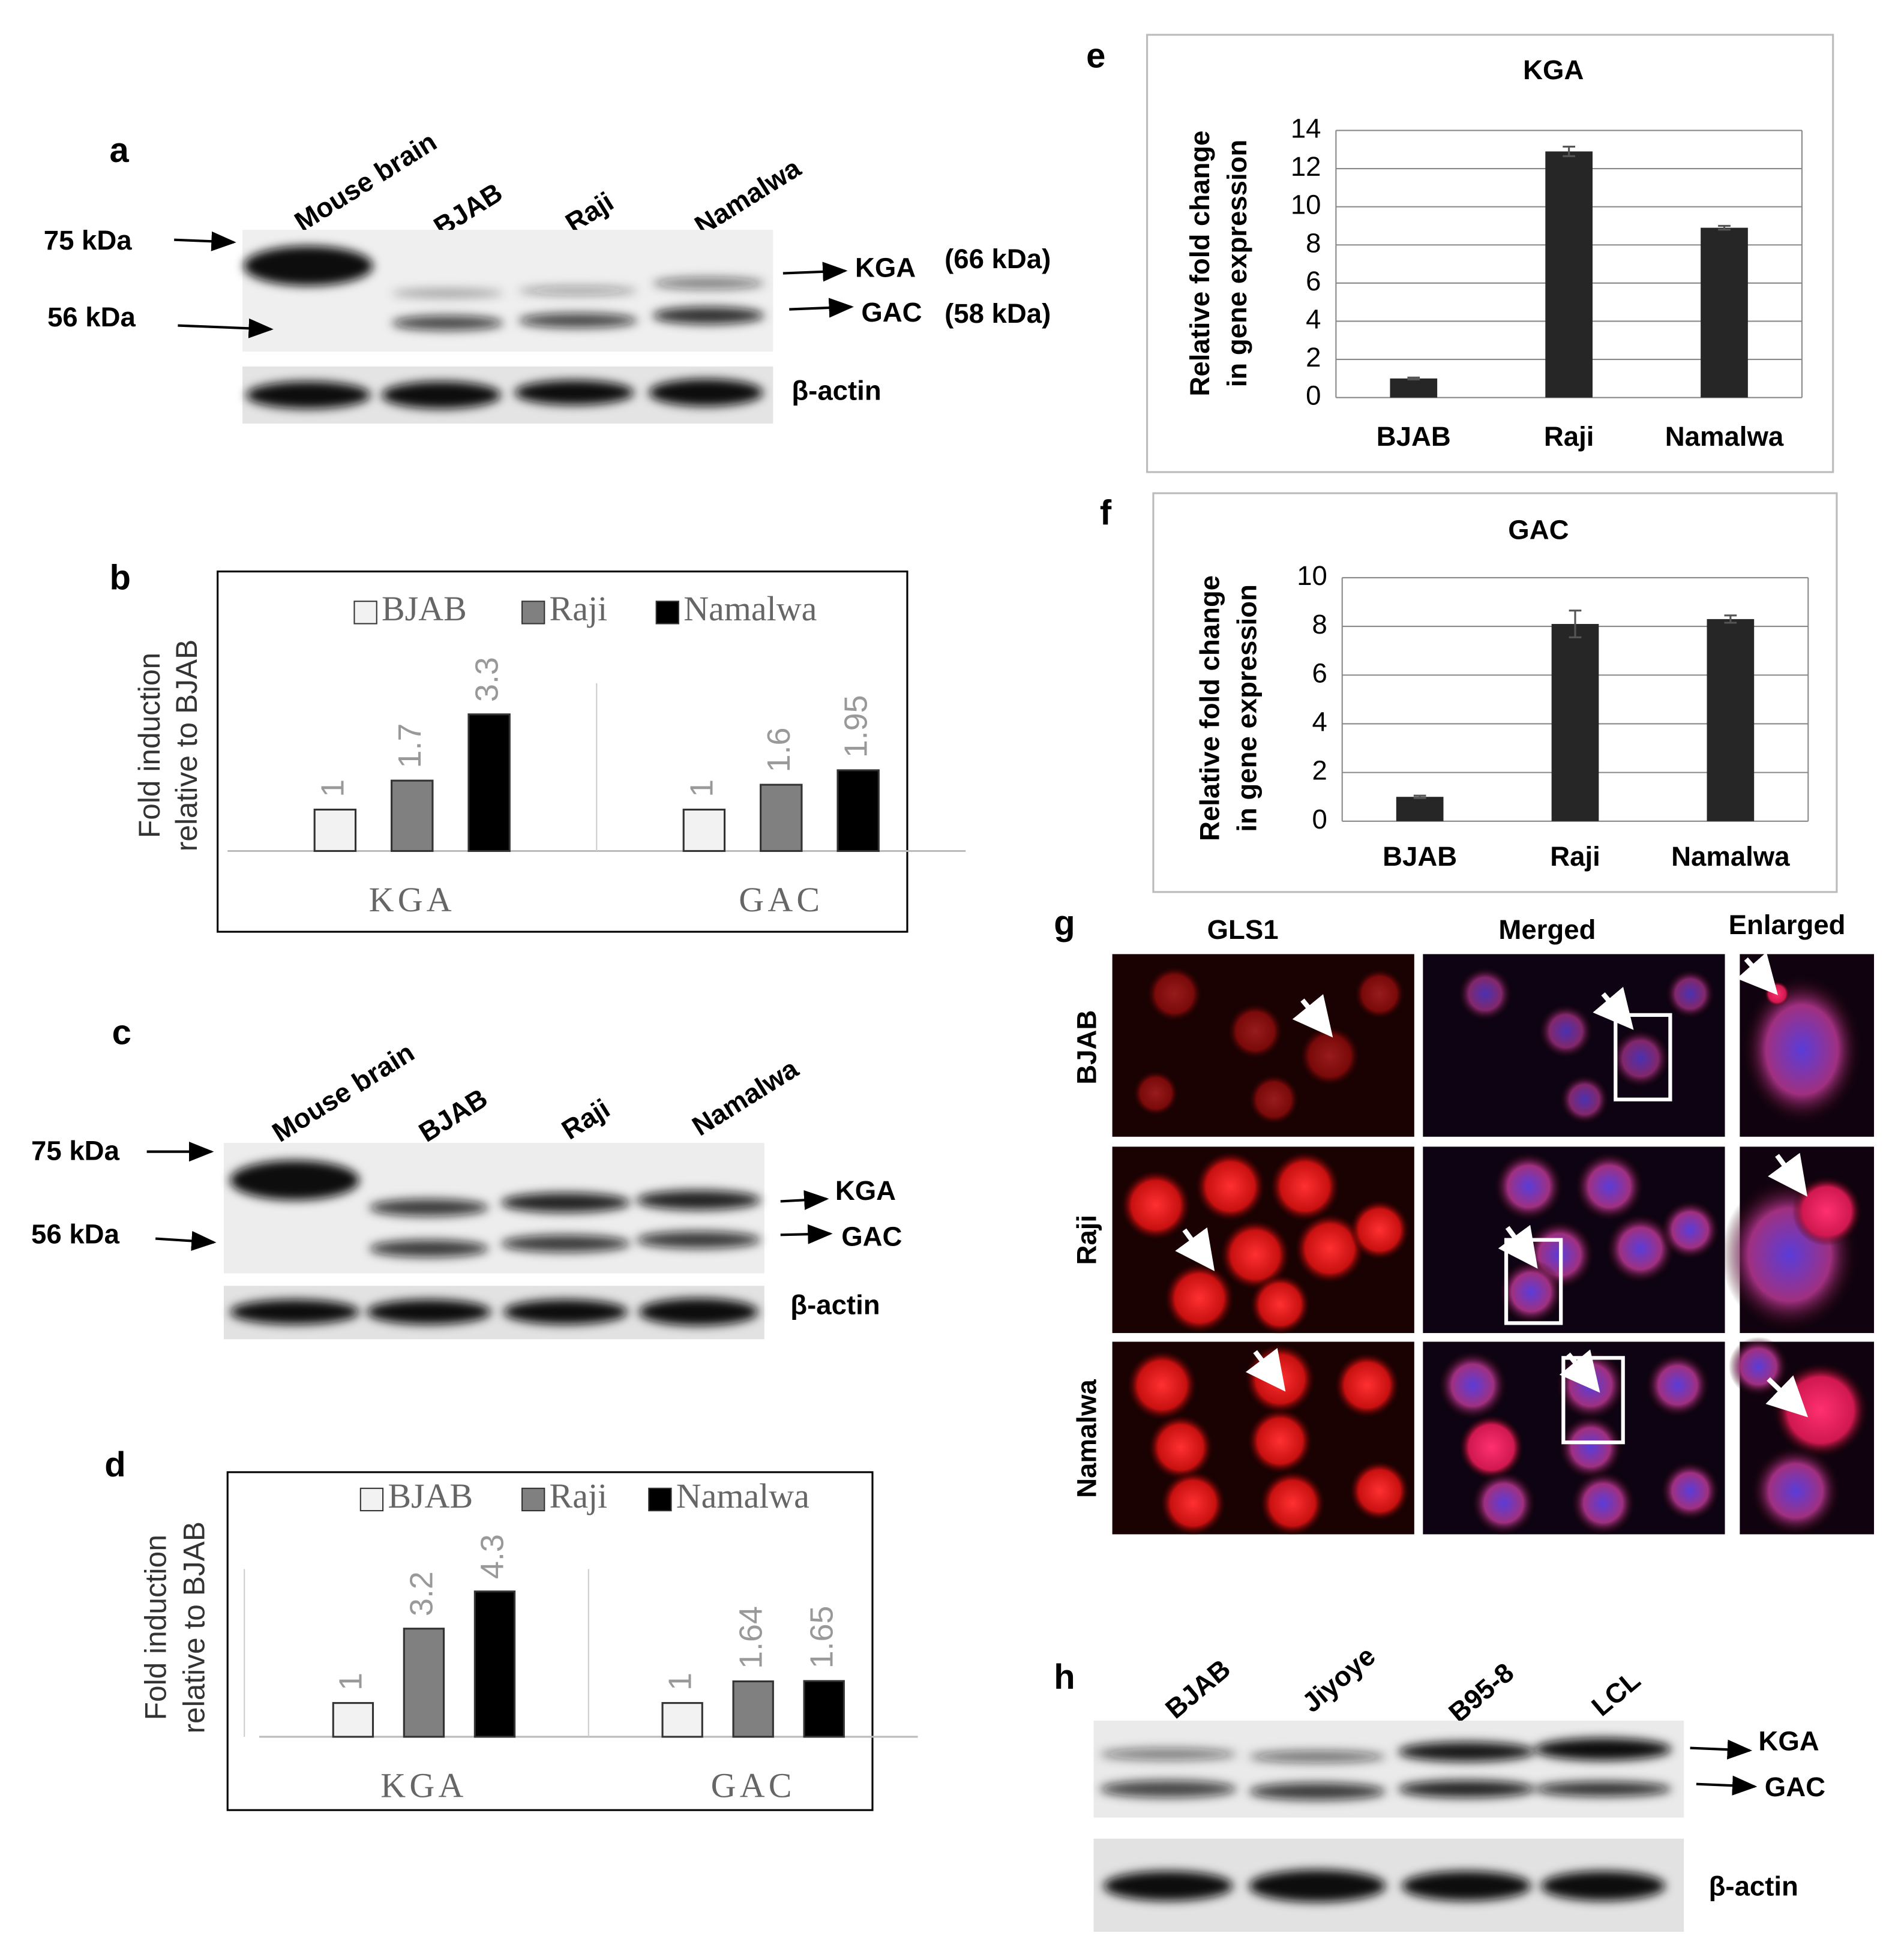 This screenshot has width=1904, height=1948. Describe the element at coordinates (1787, 925) in the screenshot. I see `column-label: Enlarged` at that location.